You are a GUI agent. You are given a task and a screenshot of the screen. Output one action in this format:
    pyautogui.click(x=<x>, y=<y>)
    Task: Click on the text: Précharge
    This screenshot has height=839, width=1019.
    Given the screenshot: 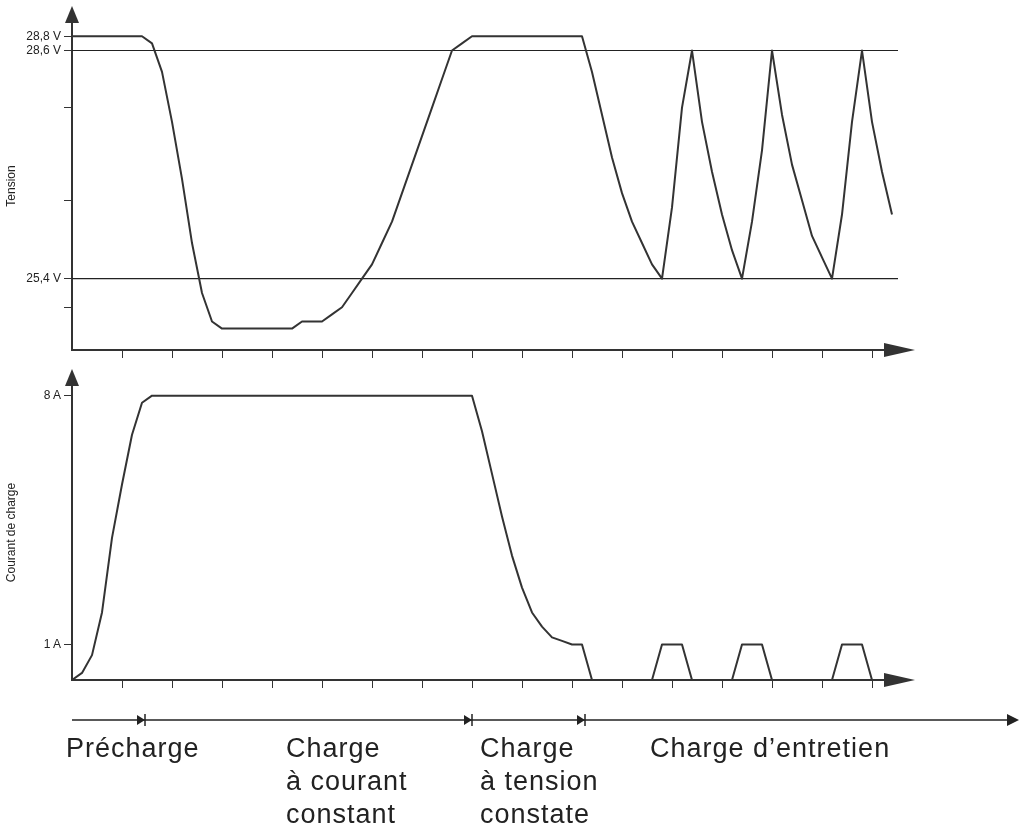 What is the action you would take?
    pyautogui.click(x=133, y=748)
    